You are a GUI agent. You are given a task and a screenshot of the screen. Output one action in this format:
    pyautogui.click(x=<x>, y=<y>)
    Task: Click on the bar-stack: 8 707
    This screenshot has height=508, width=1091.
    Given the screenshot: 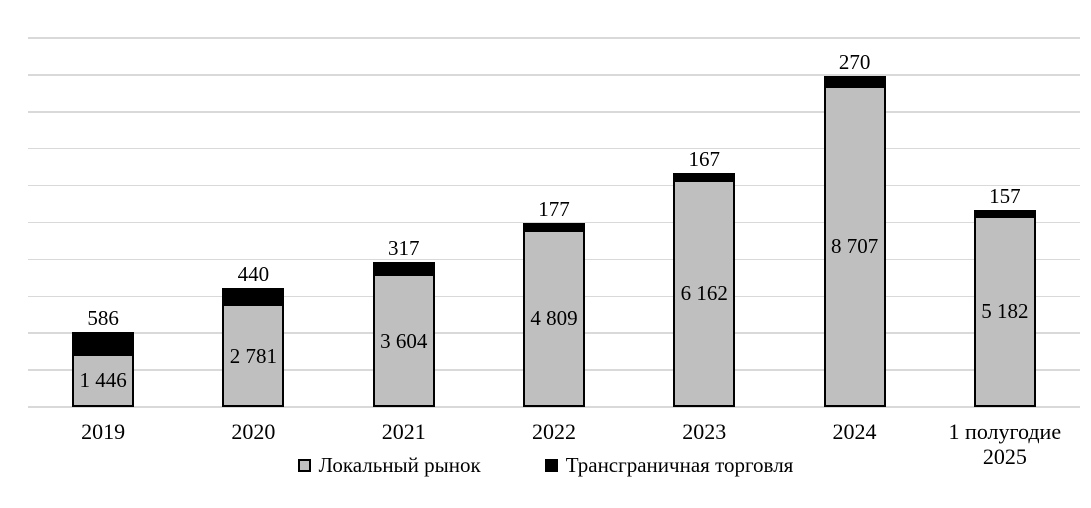 What is the action you would take?
    pyautogui.click(x=854, y=241)
    